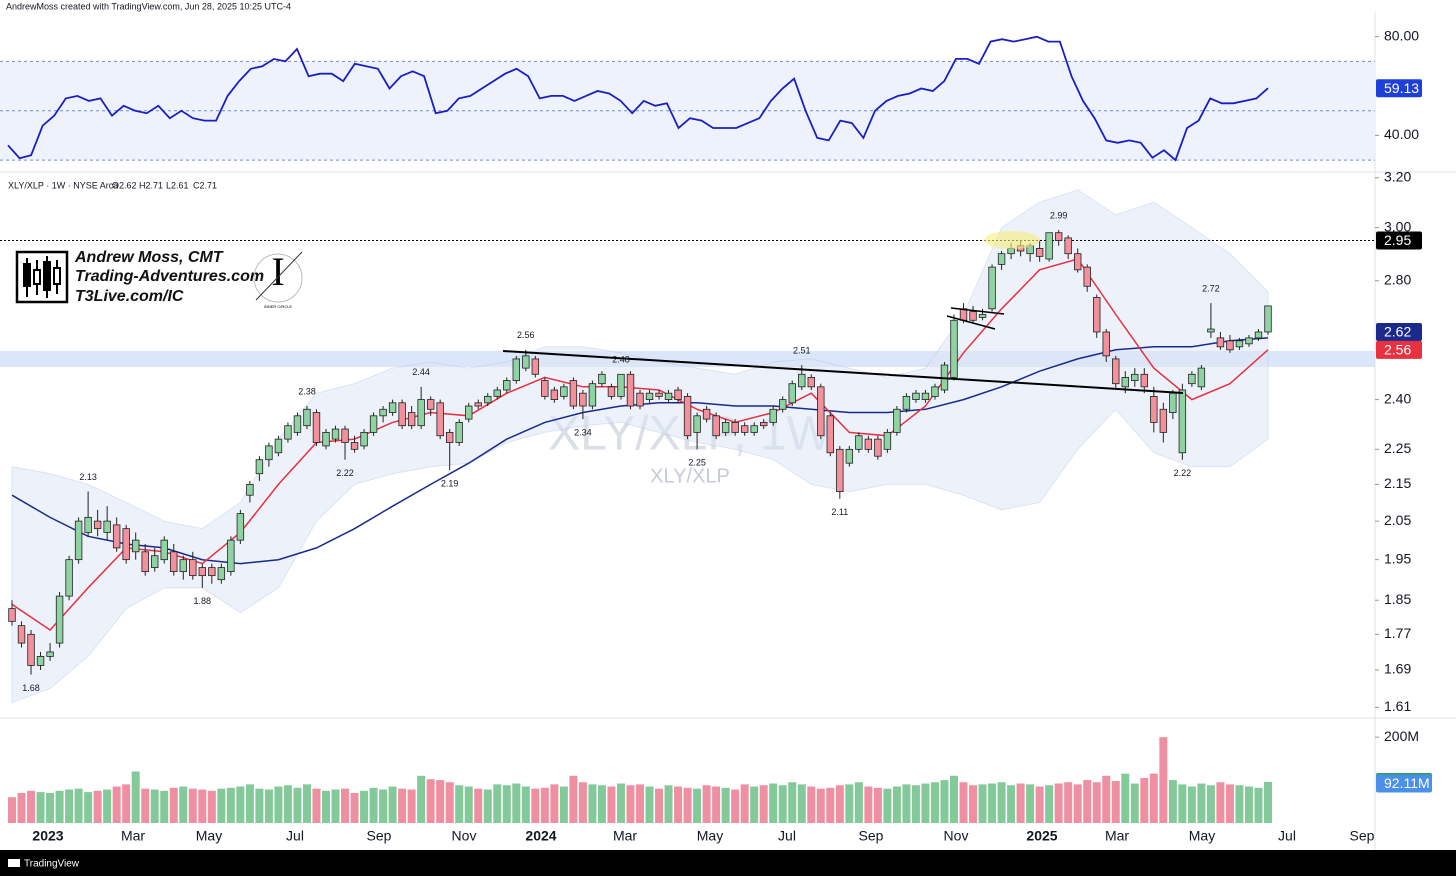 Image resolution: width=1456 pixels, height=876 pixels. I want to click on price-badge-label: 2.56, so click(1397, 350).